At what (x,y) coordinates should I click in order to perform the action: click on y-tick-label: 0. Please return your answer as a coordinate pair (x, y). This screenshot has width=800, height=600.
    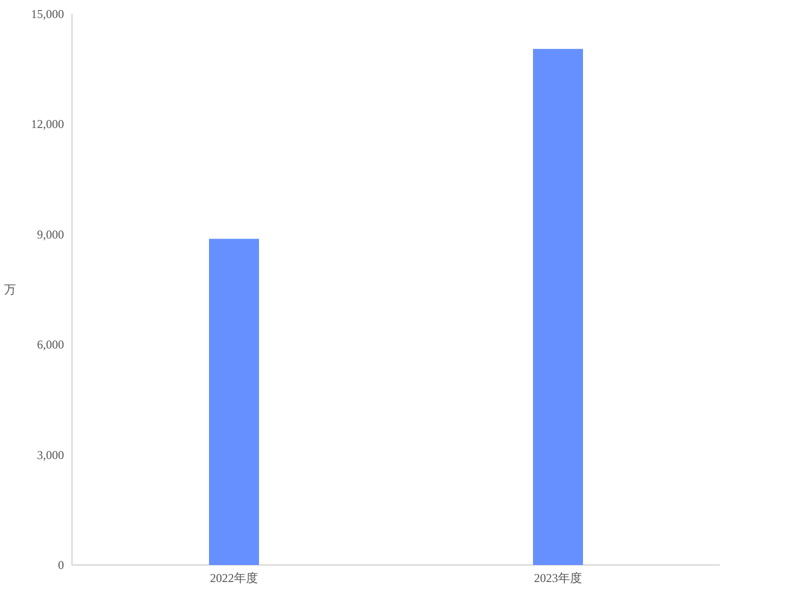
    Looking at the image, I should click on (61, 565).